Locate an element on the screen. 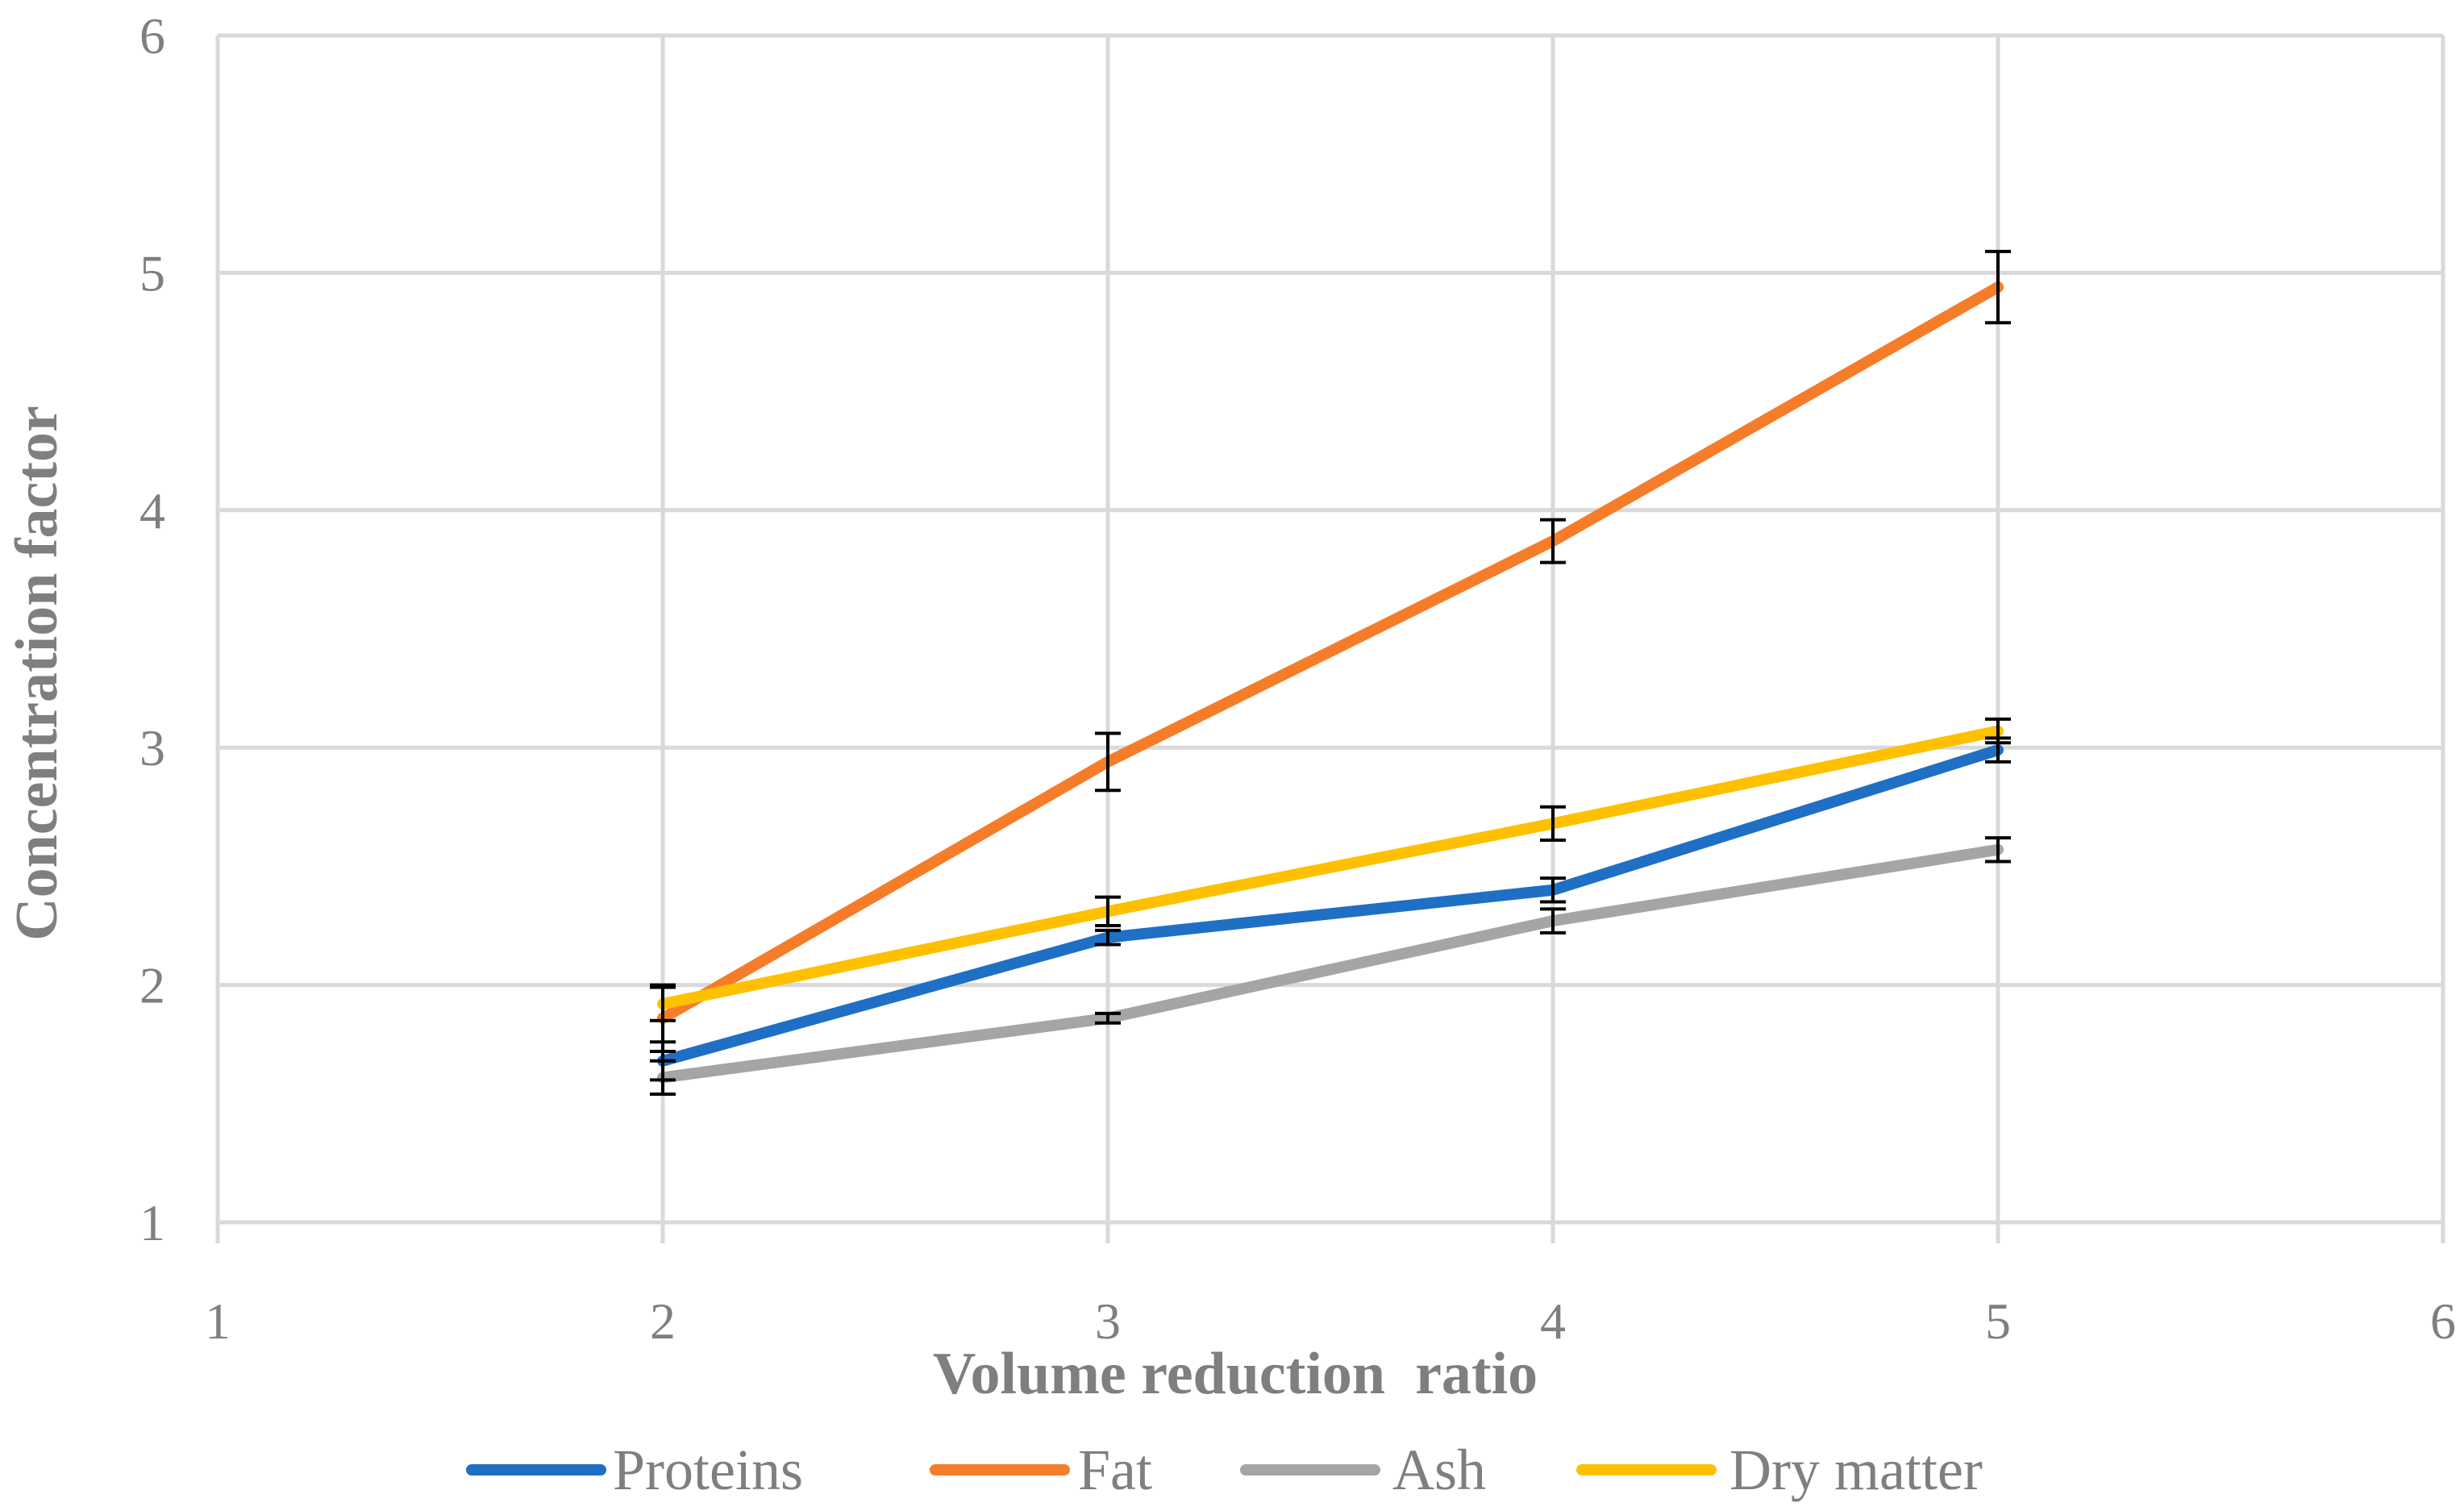 Image resolution: width=2464 pixels, height=1511 pixels. x-tick-label: 6 is located at coordinates (2443, 1321).